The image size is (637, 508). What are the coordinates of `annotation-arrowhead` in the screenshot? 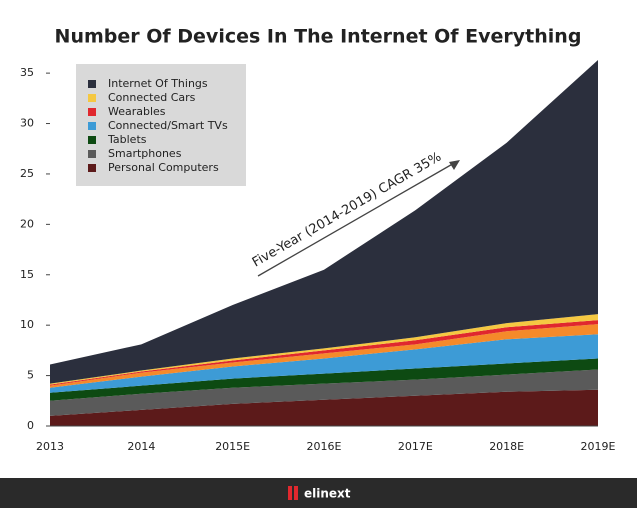 It's located at (454, 165).